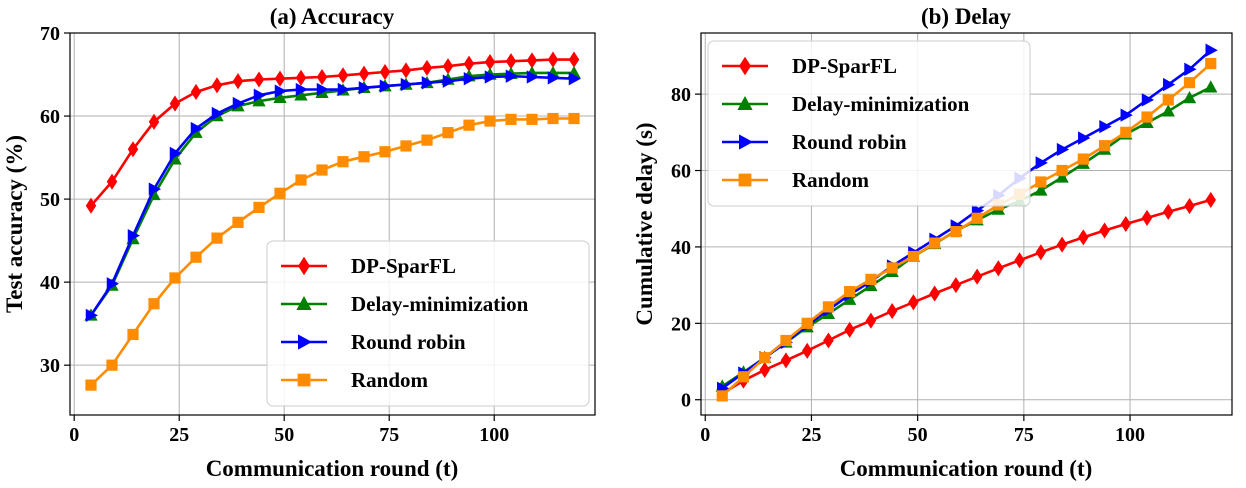  Describe the element at coordinates (332, 132) in the screenshot. I see `series-line` at that location.